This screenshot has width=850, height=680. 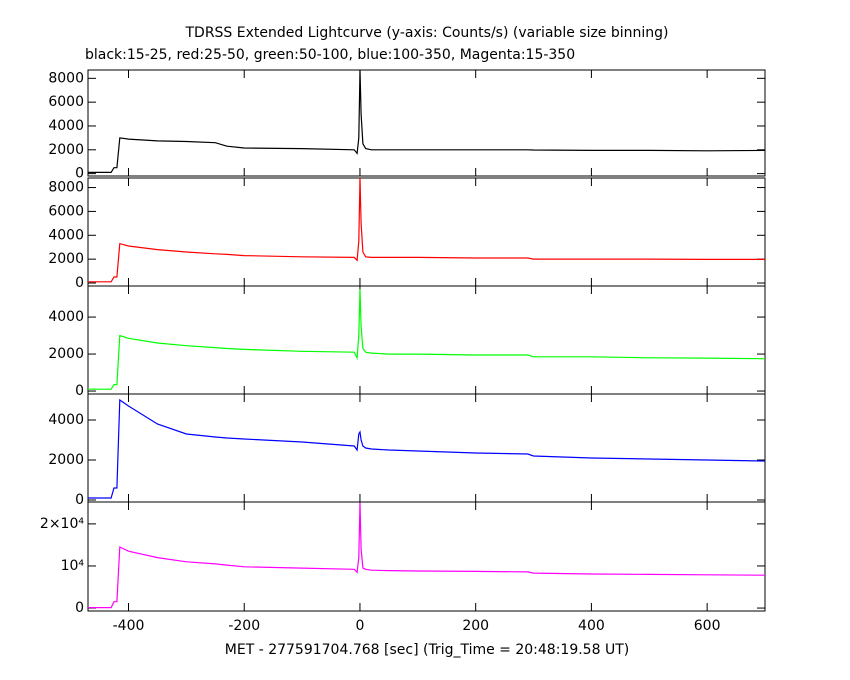 I want to click on x-tick-label: -200, so click(x=244, y=626).